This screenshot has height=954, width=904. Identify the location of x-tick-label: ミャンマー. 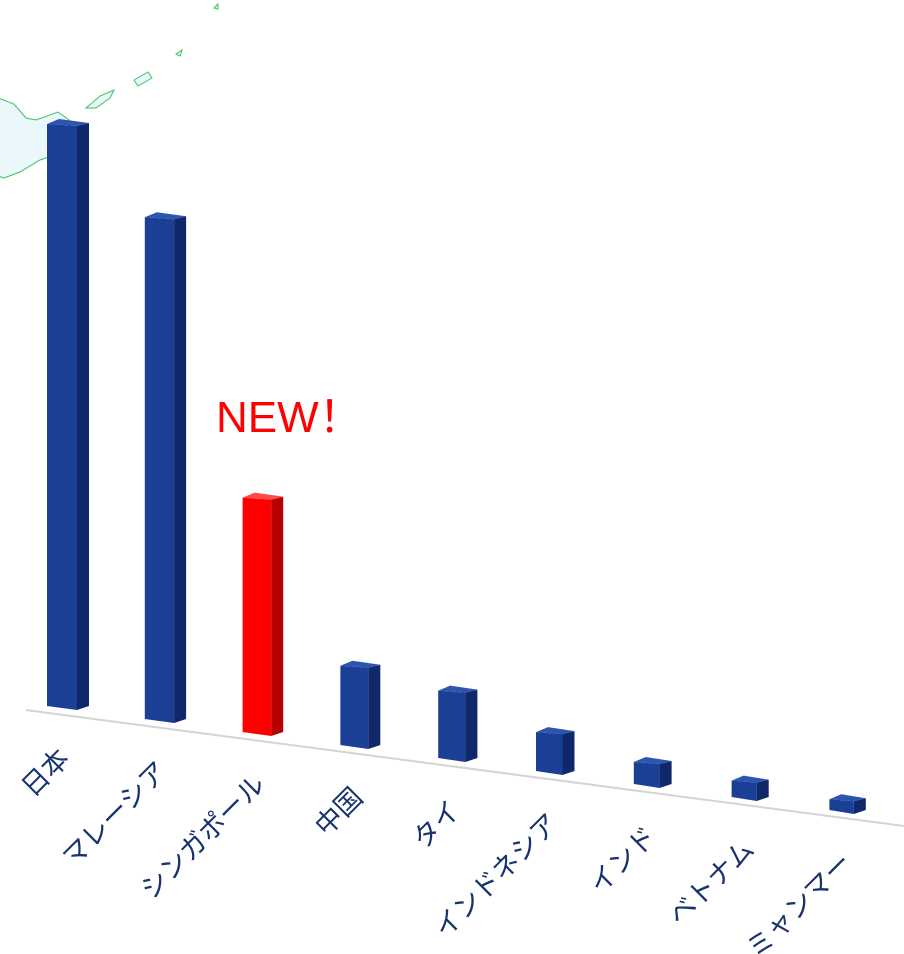
(799, 900).